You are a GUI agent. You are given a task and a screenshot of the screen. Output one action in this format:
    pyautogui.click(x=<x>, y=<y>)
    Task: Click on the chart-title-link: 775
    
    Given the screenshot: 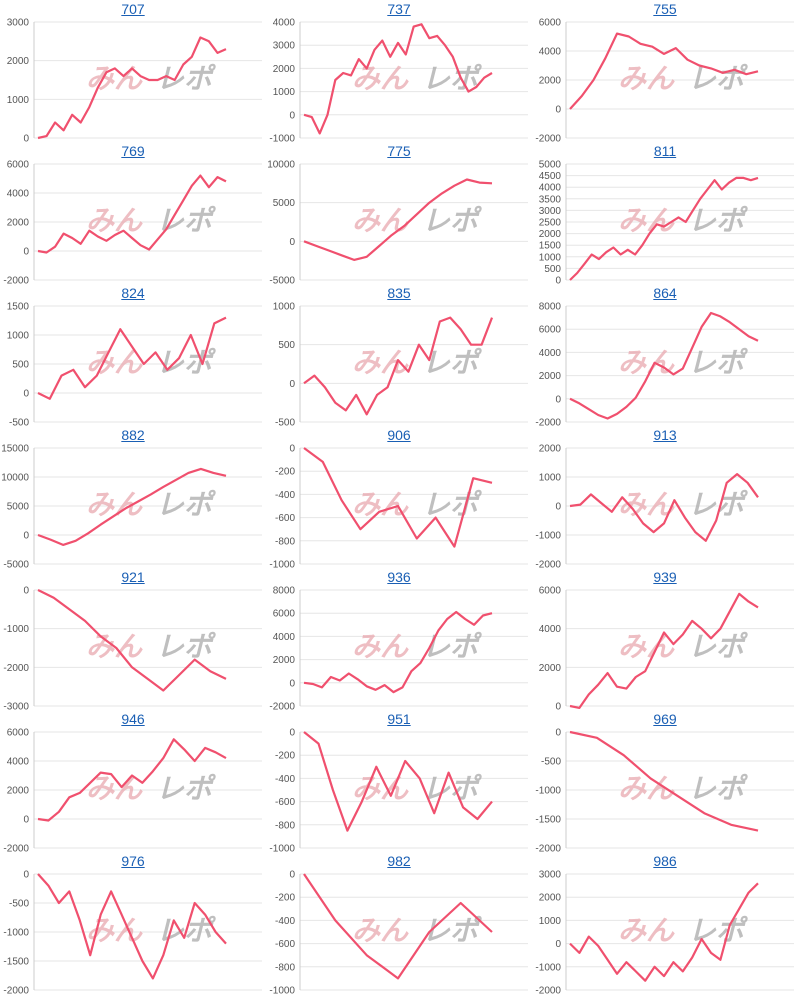 What is the action you would take?
    pyautogui.click(x=399, y=151)
    